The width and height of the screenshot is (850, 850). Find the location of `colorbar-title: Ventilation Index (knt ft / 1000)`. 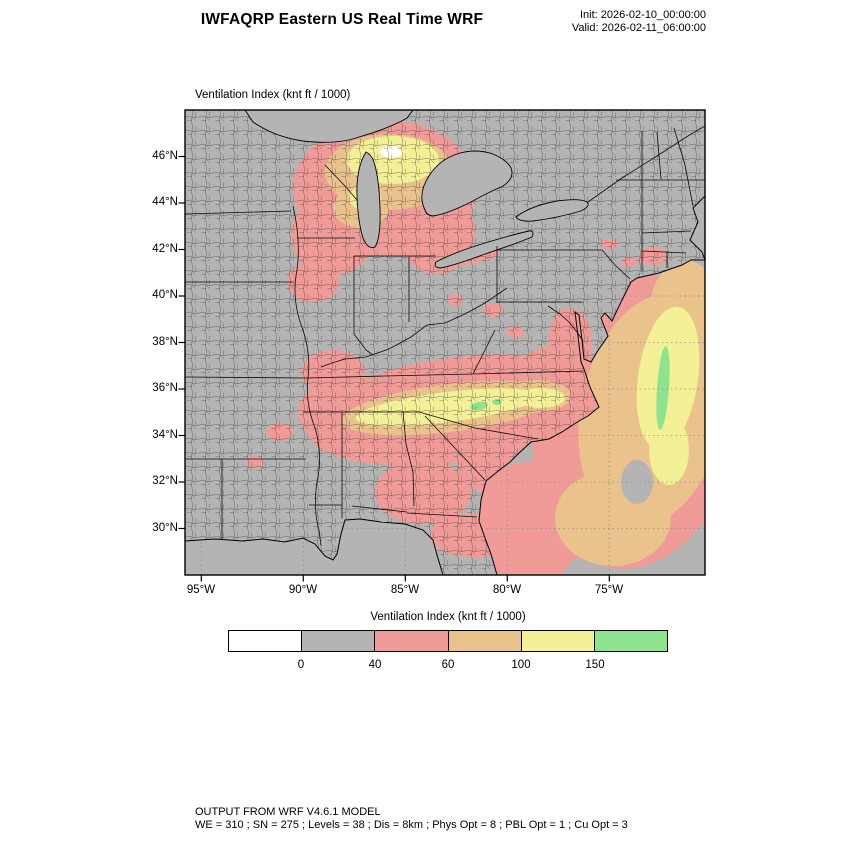

colorbar-title: Ventilation Index (knt ft / 1000) is located at coordinates (448, 617).